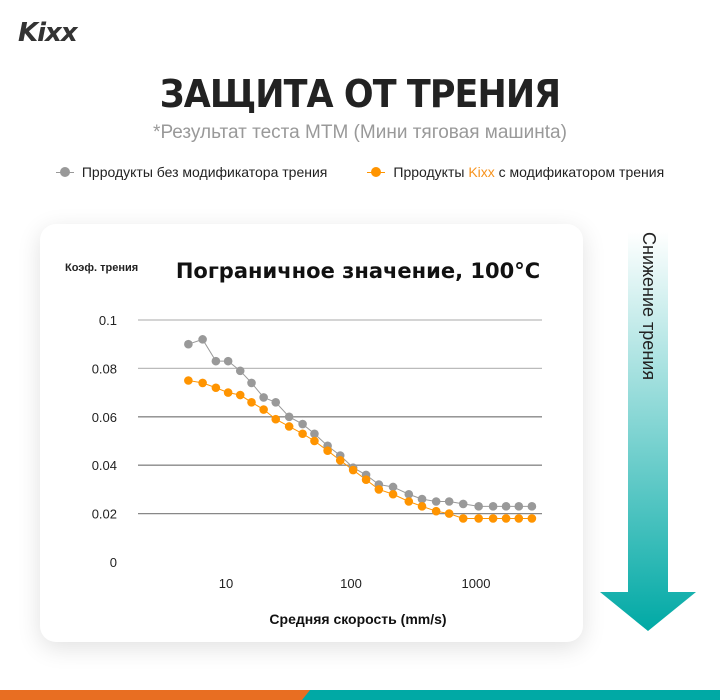  I want to click on kixx-logo: Kixx, so click(48, 33).